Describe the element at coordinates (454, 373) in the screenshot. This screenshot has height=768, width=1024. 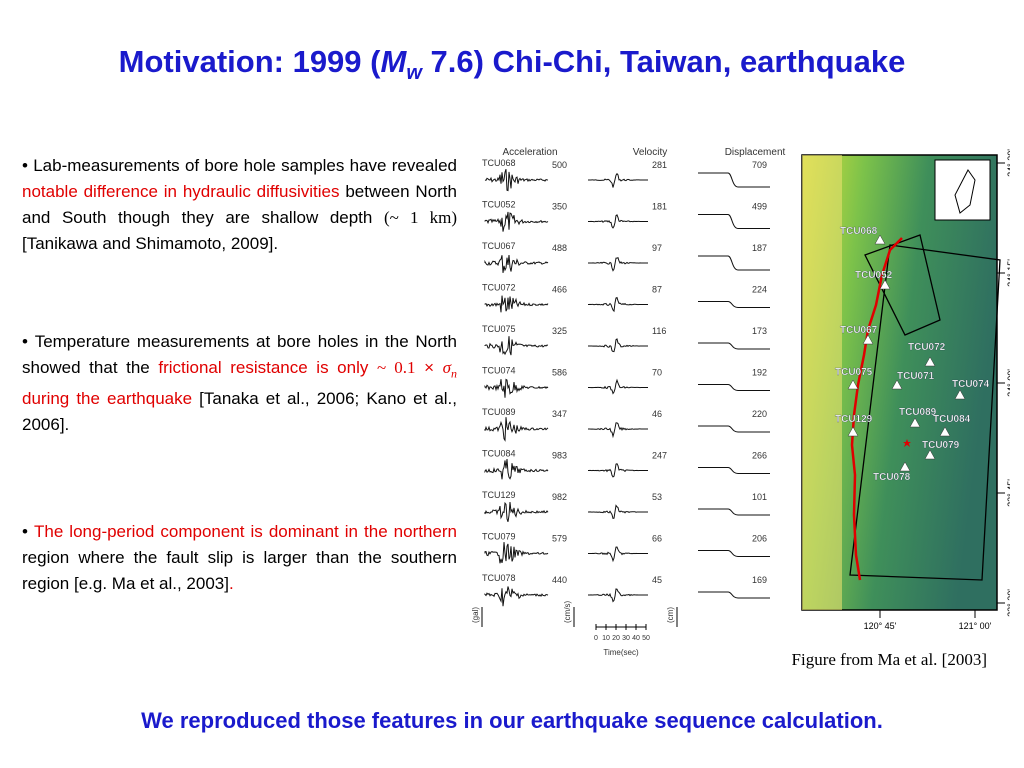
I see `bullet-text: n` at that location.